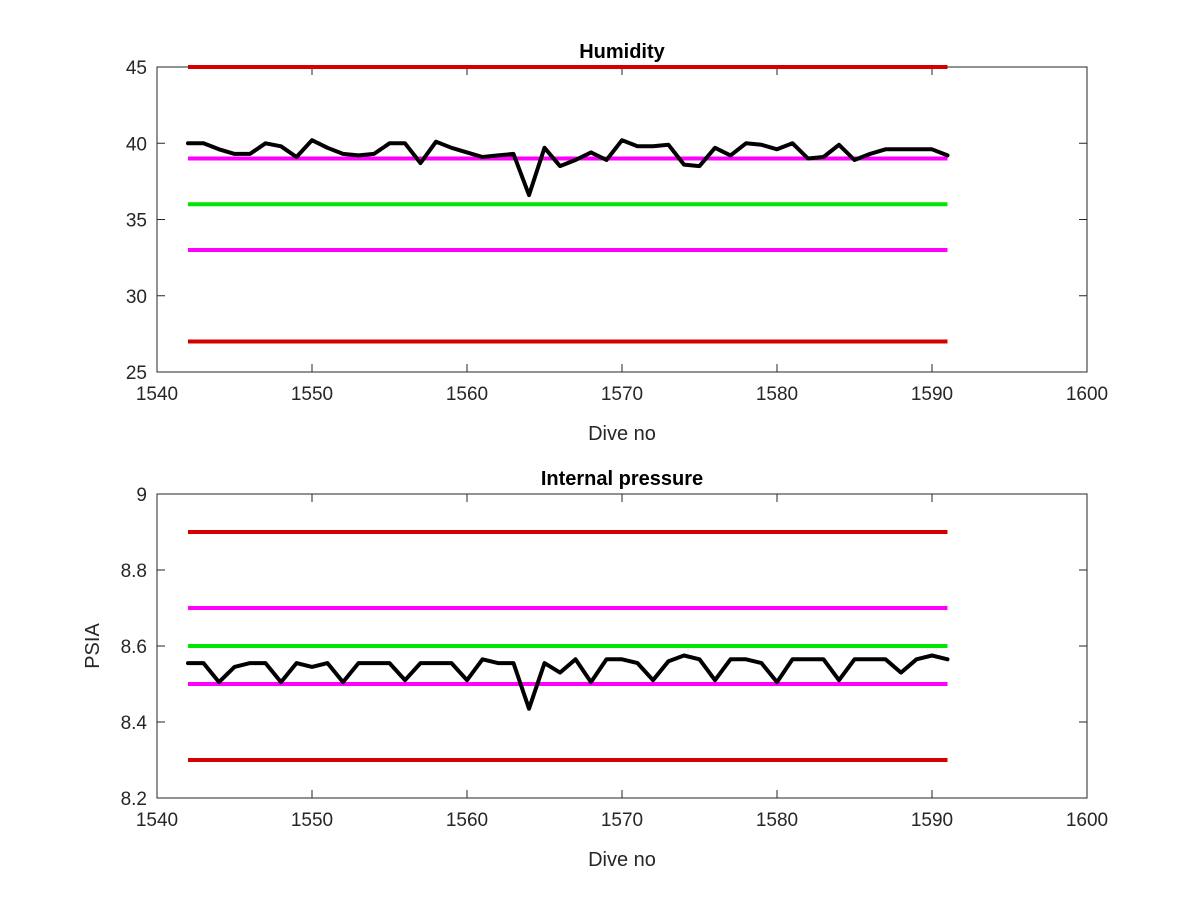 The height and width of the screenshot is (900, 1200). What do you see at coordinates (136, 144) in the screenshot?
I see `y-tick-label: 40` at bounding box center [136, 144].